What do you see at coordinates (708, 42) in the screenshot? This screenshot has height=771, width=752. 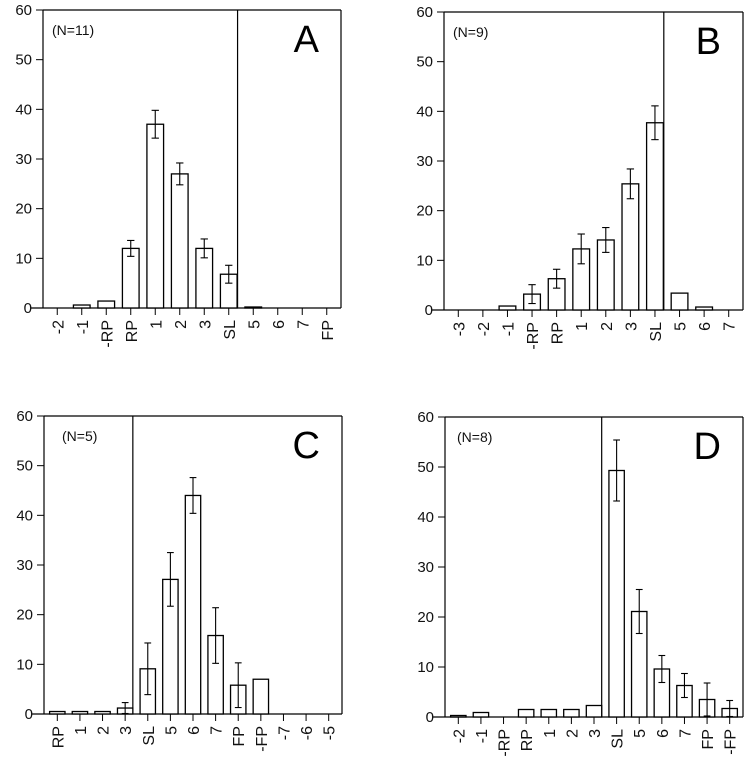 I see `panel-letter: B` at bounding box center [708, 42].